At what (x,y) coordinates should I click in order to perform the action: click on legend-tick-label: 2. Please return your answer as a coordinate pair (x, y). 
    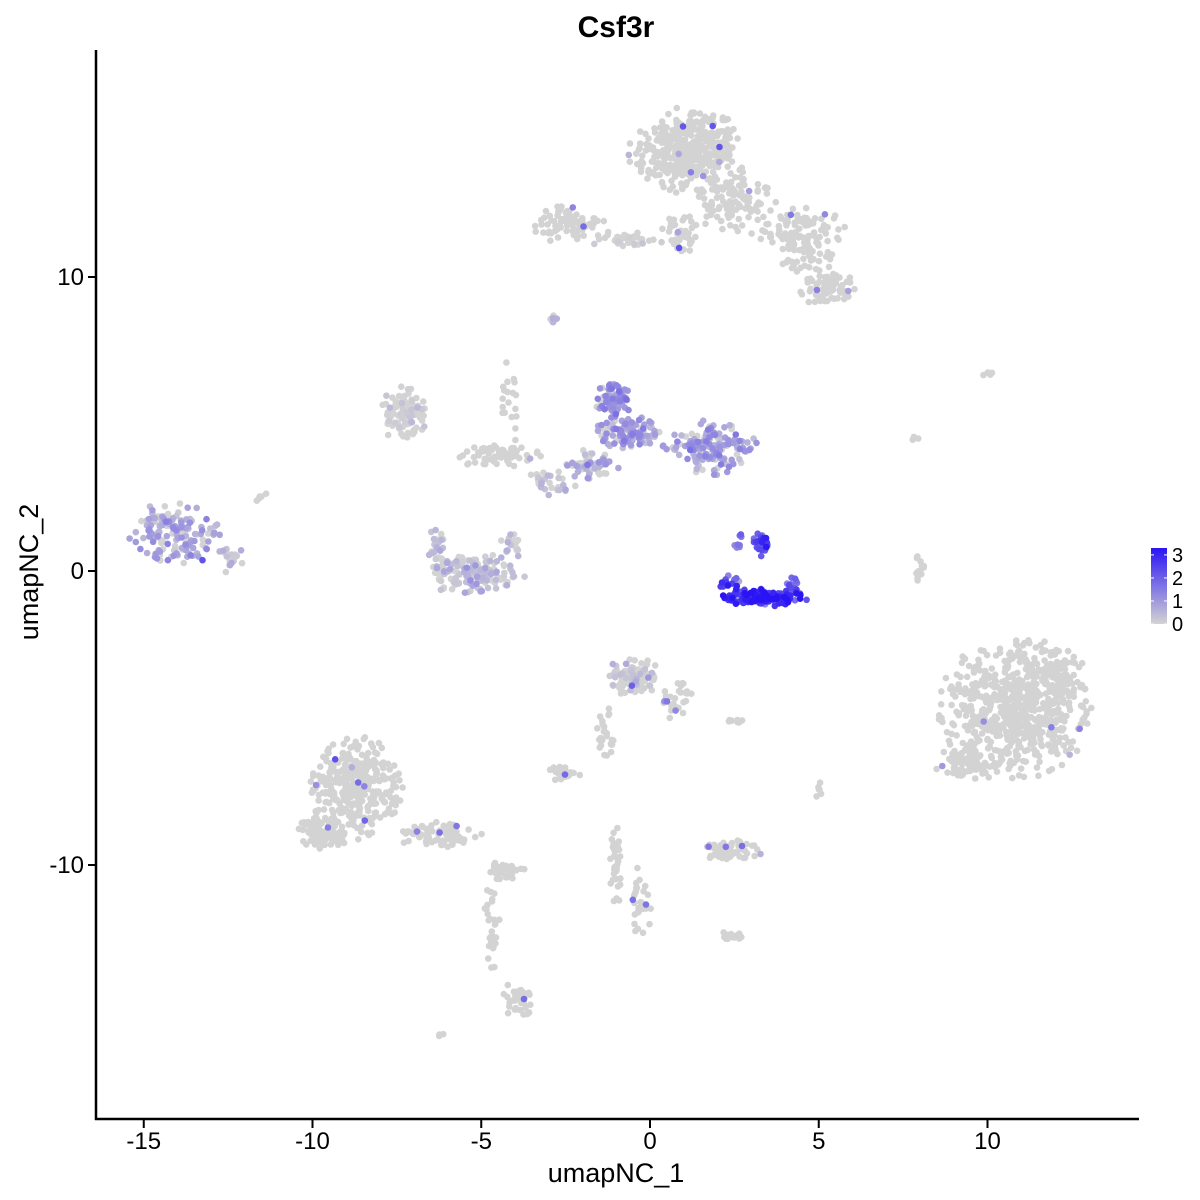
    Looking at the image, I should click on (1177, 579).